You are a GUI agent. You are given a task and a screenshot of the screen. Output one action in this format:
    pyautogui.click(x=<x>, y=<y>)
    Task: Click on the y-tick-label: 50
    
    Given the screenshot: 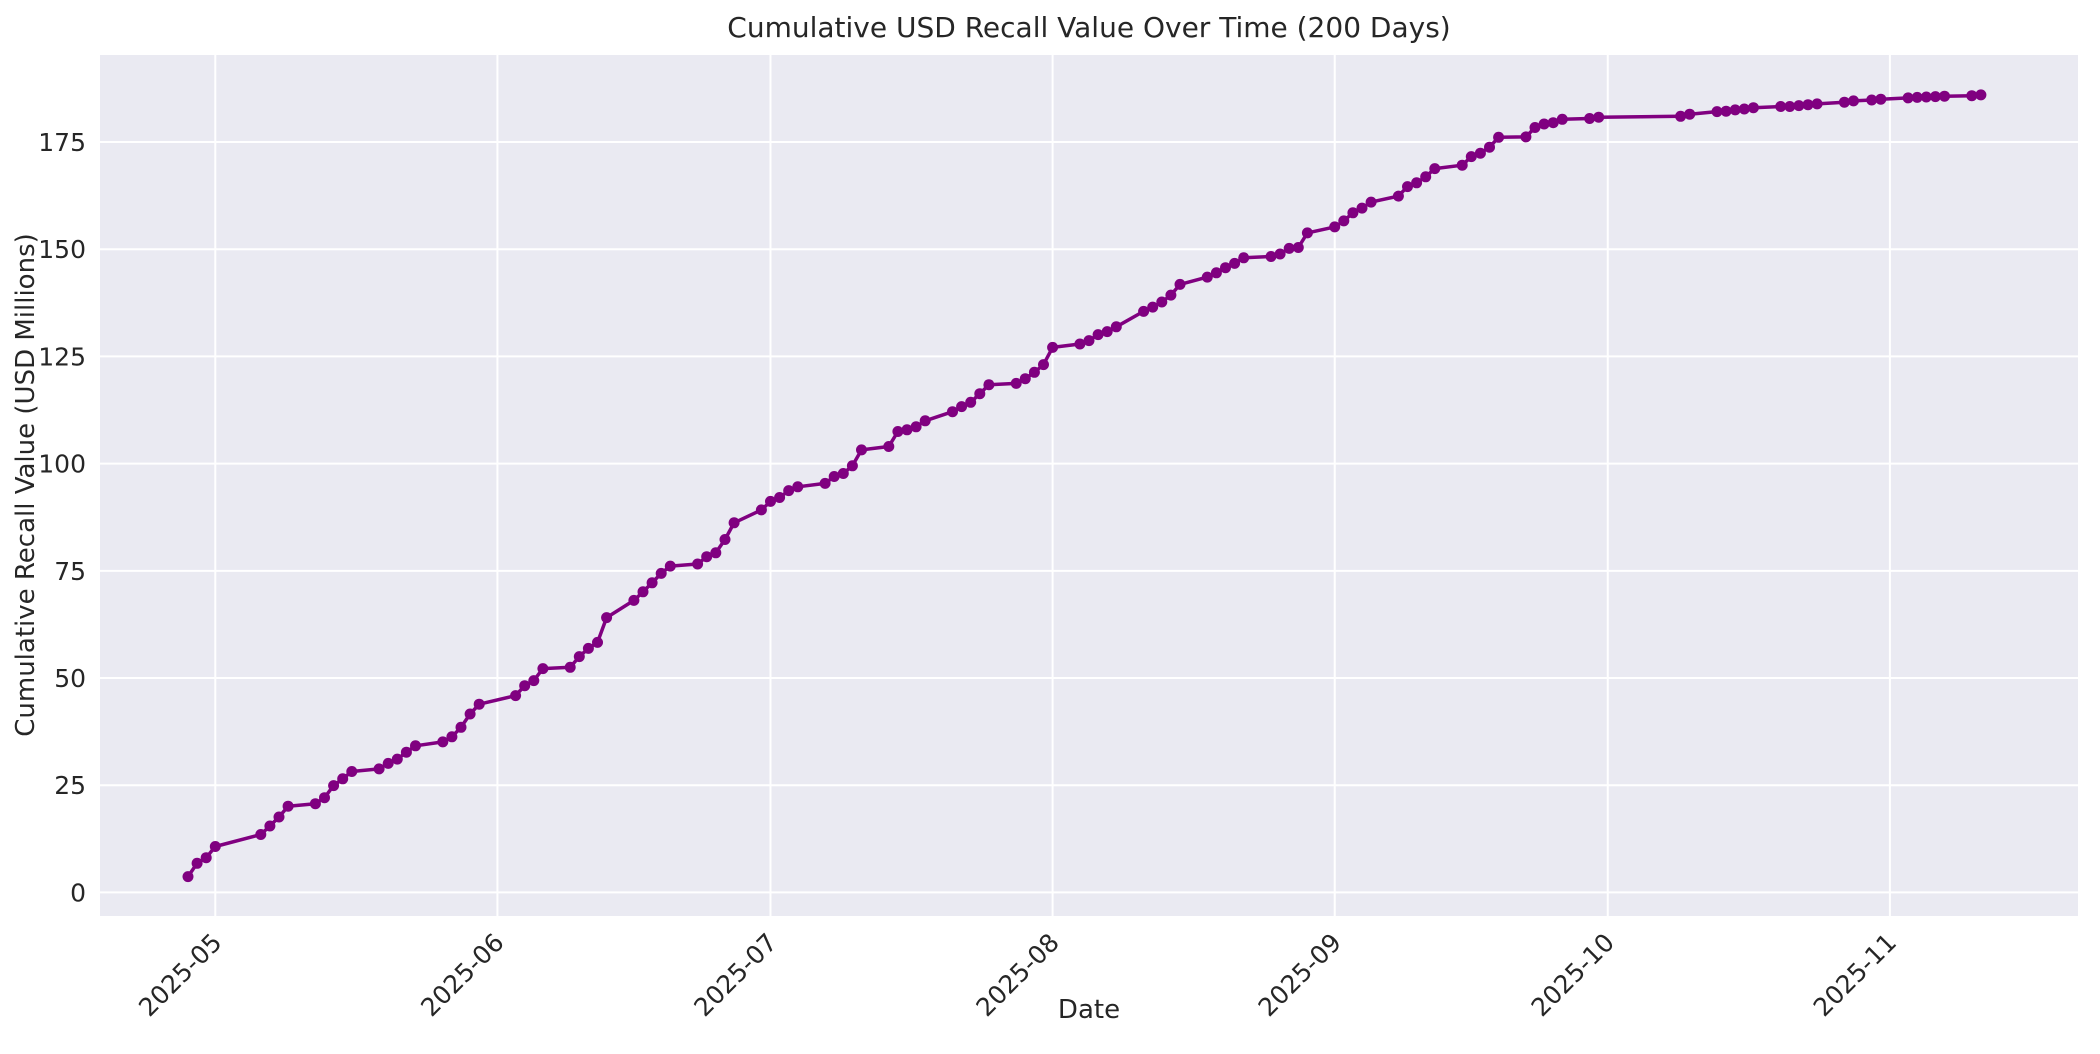 What is the action you would take?
    pyautogui.click(x=70, y=678)
    